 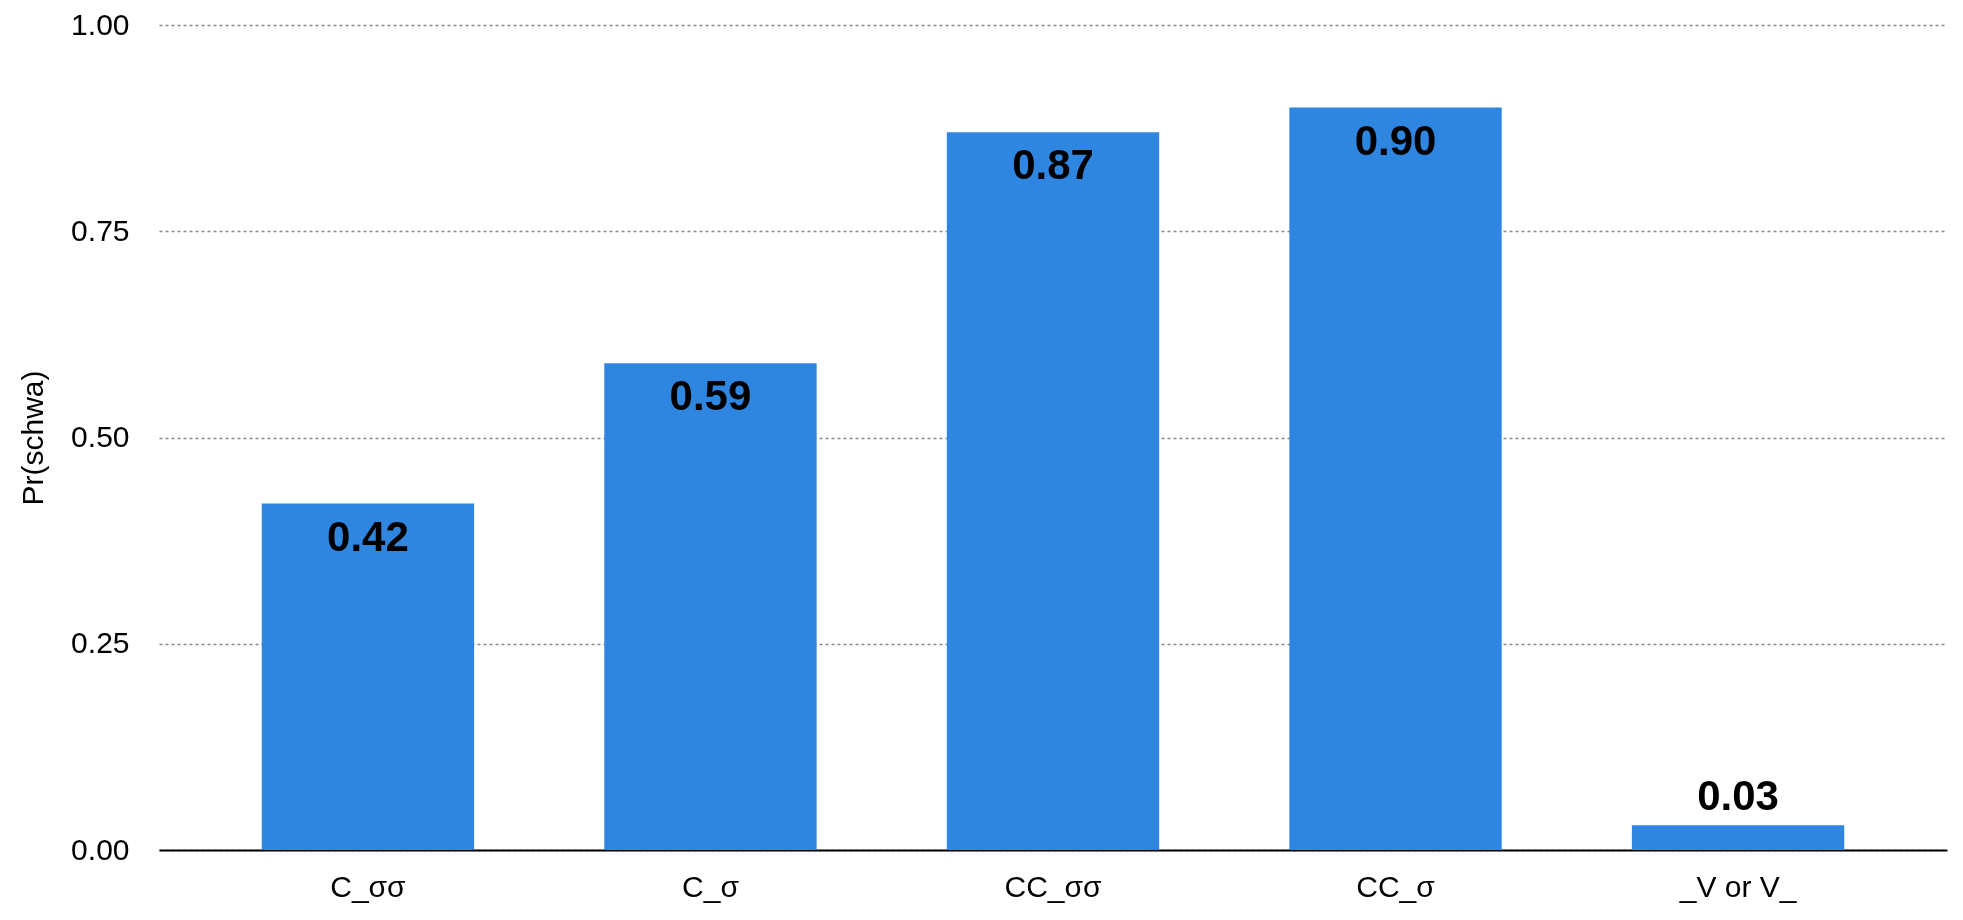 What do you see at coordinates (100, 643) in the screenshot?
I see `y-tick-label: 0.25` at bounding box center [100, 643].